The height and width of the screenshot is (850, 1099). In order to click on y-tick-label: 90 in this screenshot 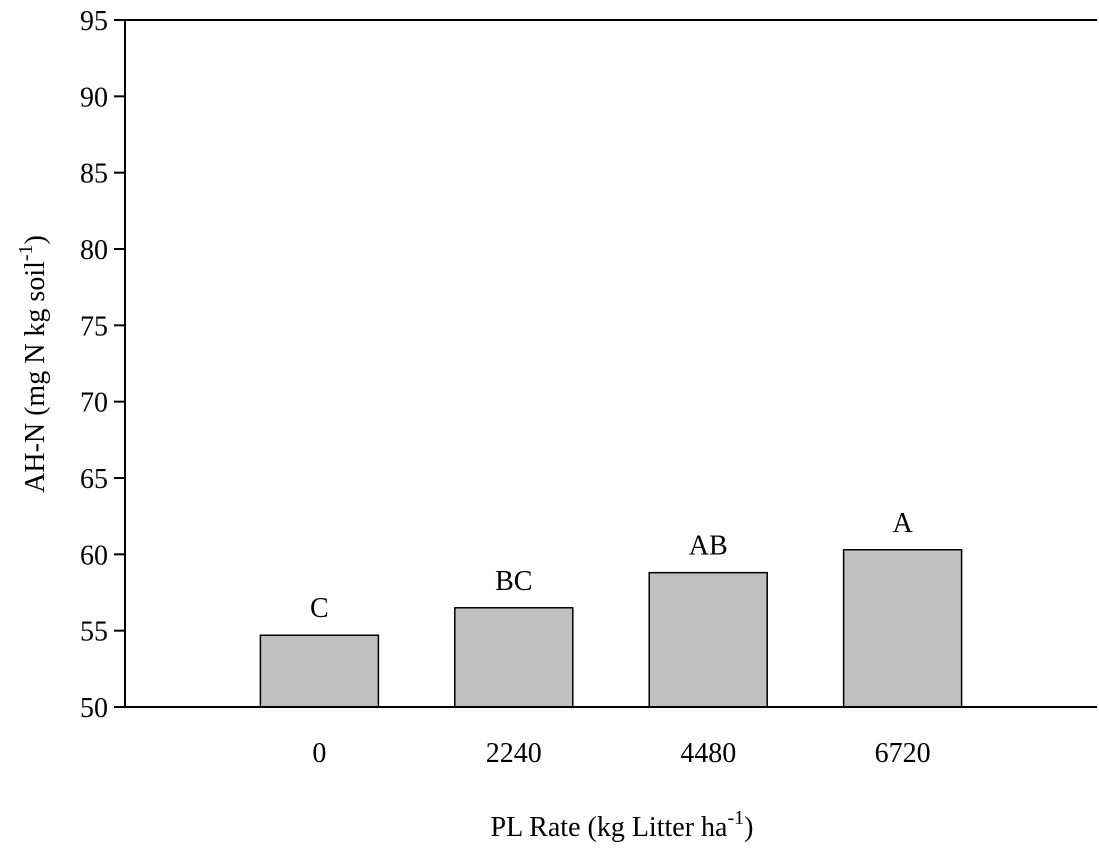, I will do `click(94, 97)`.